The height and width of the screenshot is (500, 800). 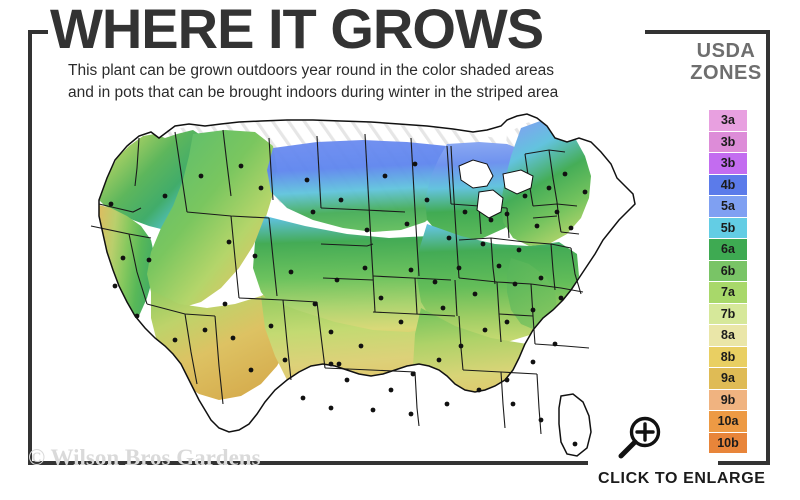 I want to click on legend-swatch-7b: 7b, so click(x=728, y=314).